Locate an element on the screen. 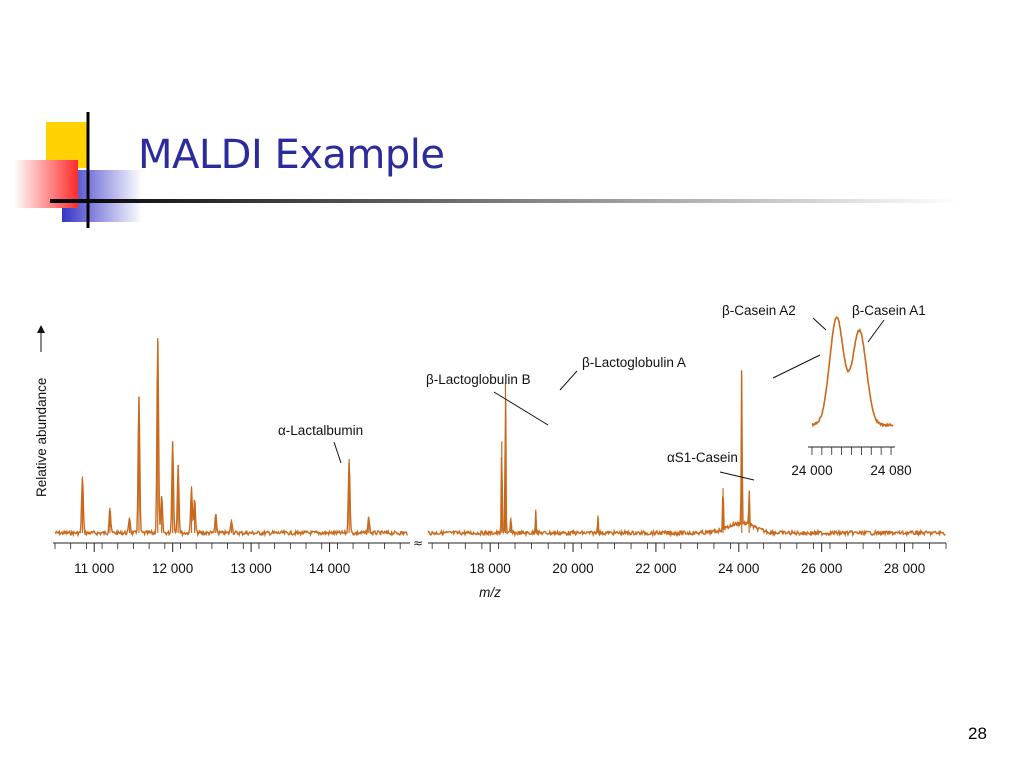 The image size is (1024, 768). inset-trace is located at coordinates (852, 372).